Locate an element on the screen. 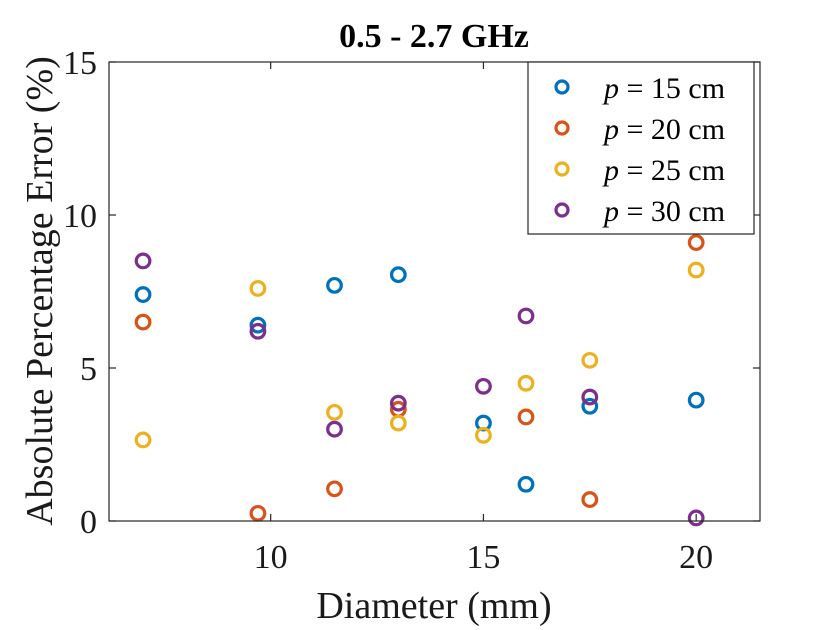  y-tick-label: 15 is located at coordinates (80, 63).